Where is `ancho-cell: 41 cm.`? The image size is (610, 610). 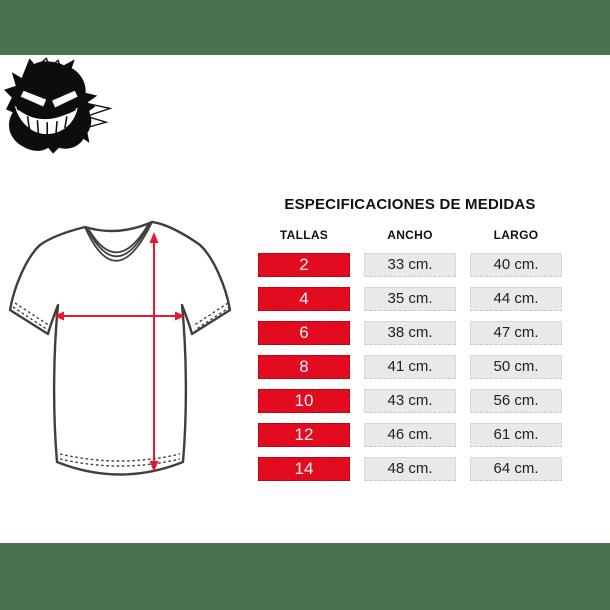 ancho-cell: 41 cm. is located at coordinates (410, 367).